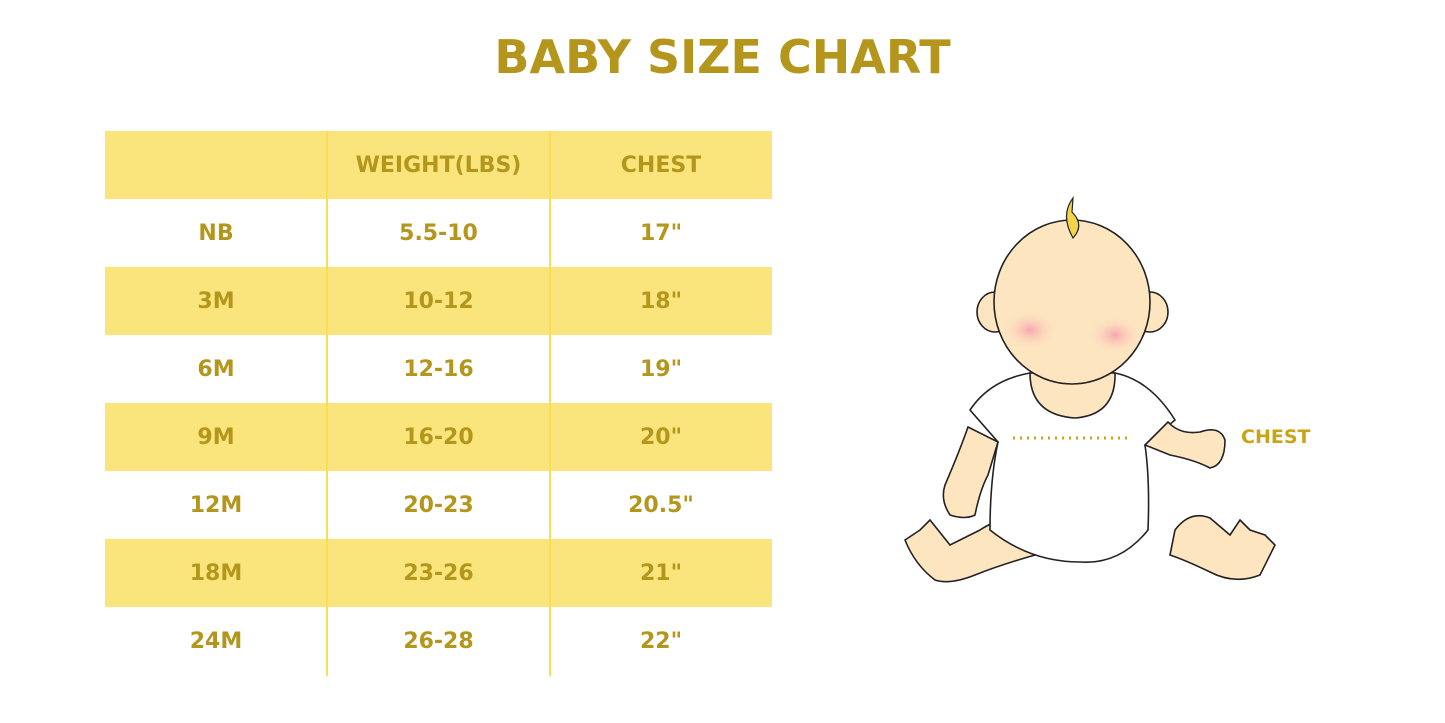  I want to click on chest-cell: 18", so click(661, 301).